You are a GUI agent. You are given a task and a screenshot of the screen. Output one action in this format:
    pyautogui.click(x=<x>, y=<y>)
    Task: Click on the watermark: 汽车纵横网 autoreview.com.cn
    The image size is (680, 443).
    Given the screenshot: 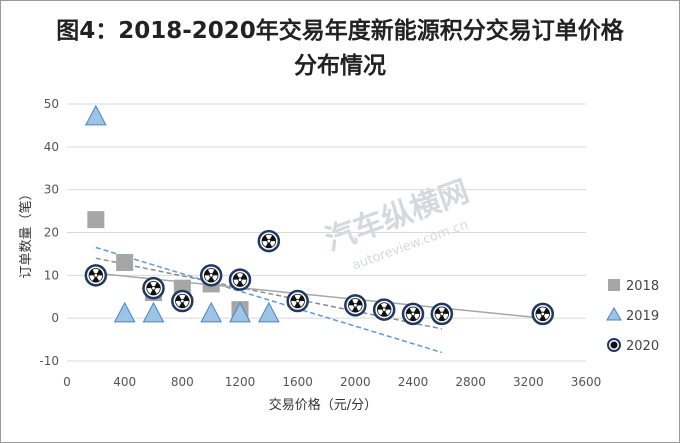 What is the action you would take?
    pyautogui.click(x=397, y=223)
    